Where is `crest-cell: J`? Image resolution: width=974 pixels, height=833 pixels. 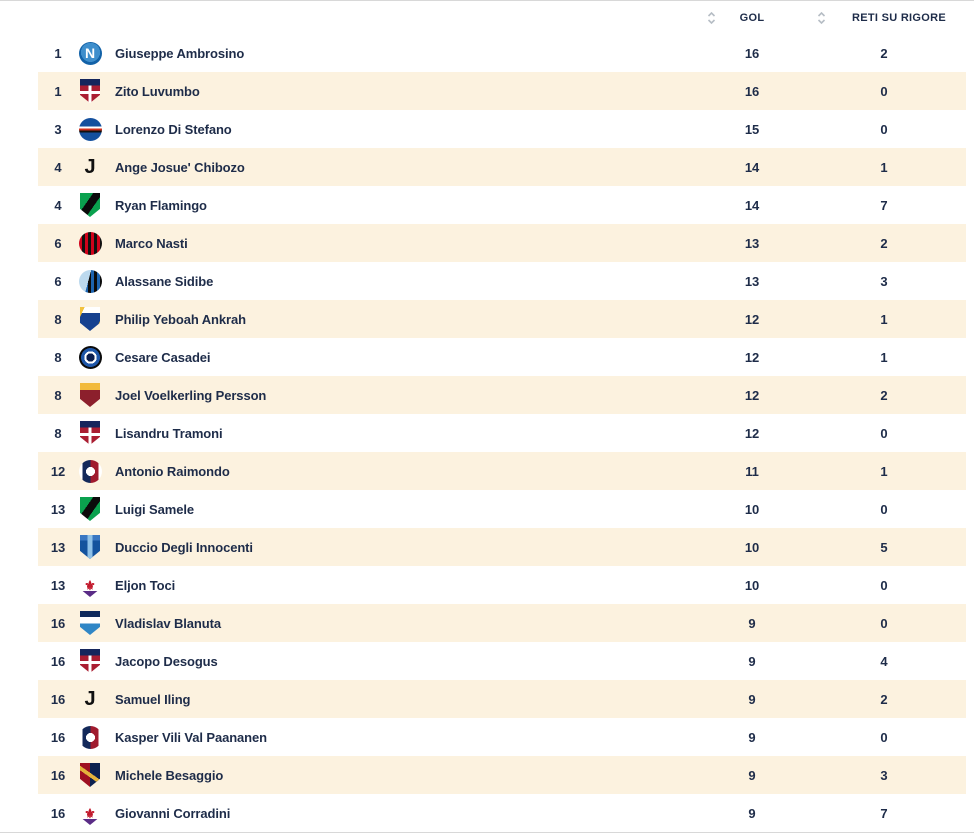 crest-cell: J is located at coordinates (90, 699).